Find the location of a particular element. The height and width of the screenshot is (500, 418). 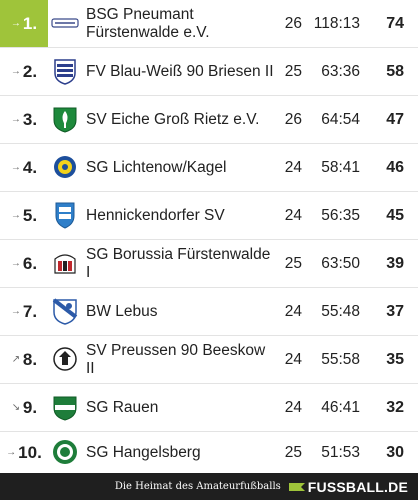

rank: 7. is located at coordinates (30, 311).